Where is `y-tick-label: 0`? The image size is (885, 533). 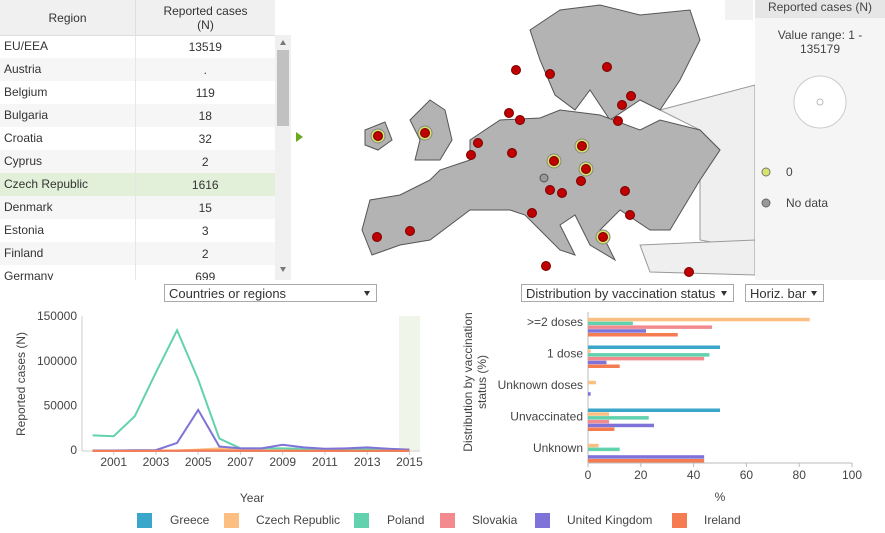
y-tick-label: 0 is located at coordinates (73, 450).